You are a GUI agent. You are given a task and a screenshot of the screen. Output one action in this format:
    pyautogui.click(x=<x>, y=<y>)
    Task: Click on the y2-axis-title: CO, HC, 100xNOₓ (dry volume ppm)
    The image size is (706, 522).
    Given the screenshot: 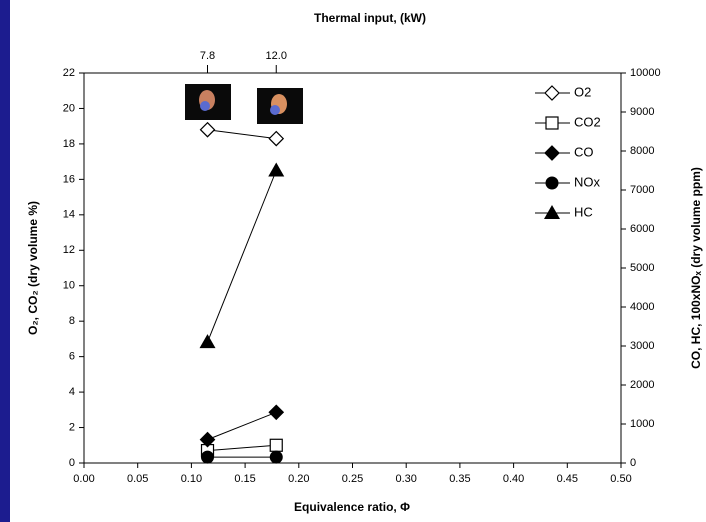 What is the action you would take?
    pyautogui.click(x=696, y=268)
    